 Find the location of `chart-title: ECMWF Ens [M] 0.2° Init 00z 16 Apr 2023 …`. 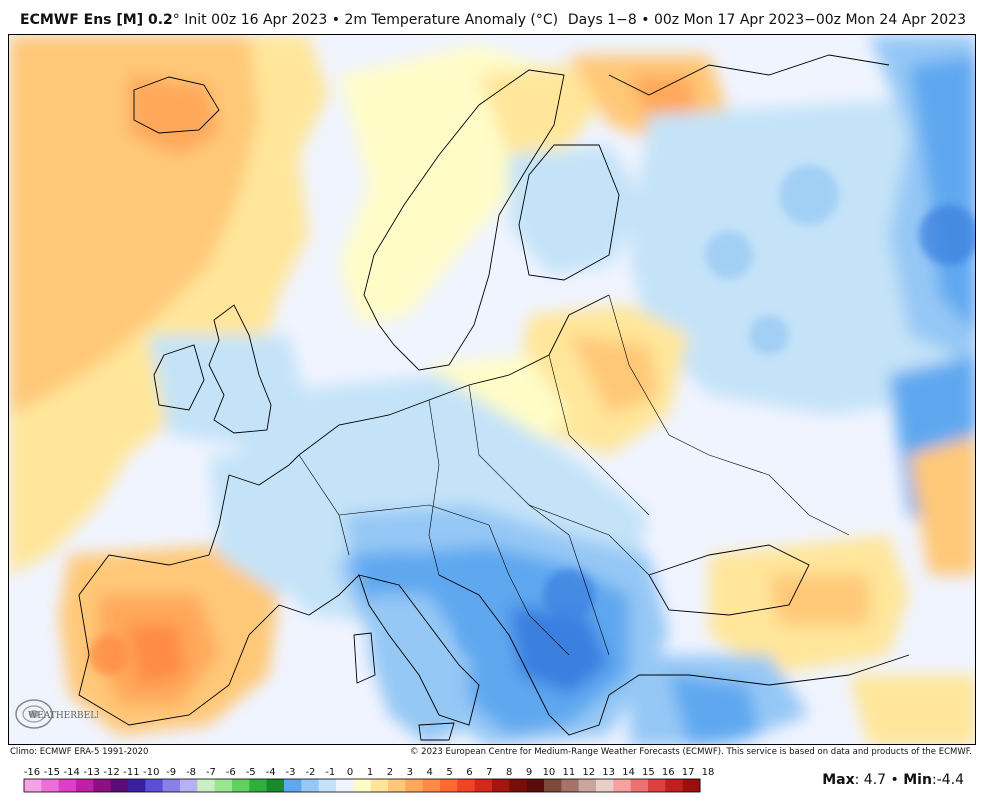

chart-title: ECMWF Ens [M] 0.2° Init 00z 16 Apr 2023 … is located at coordinates (289, 20).